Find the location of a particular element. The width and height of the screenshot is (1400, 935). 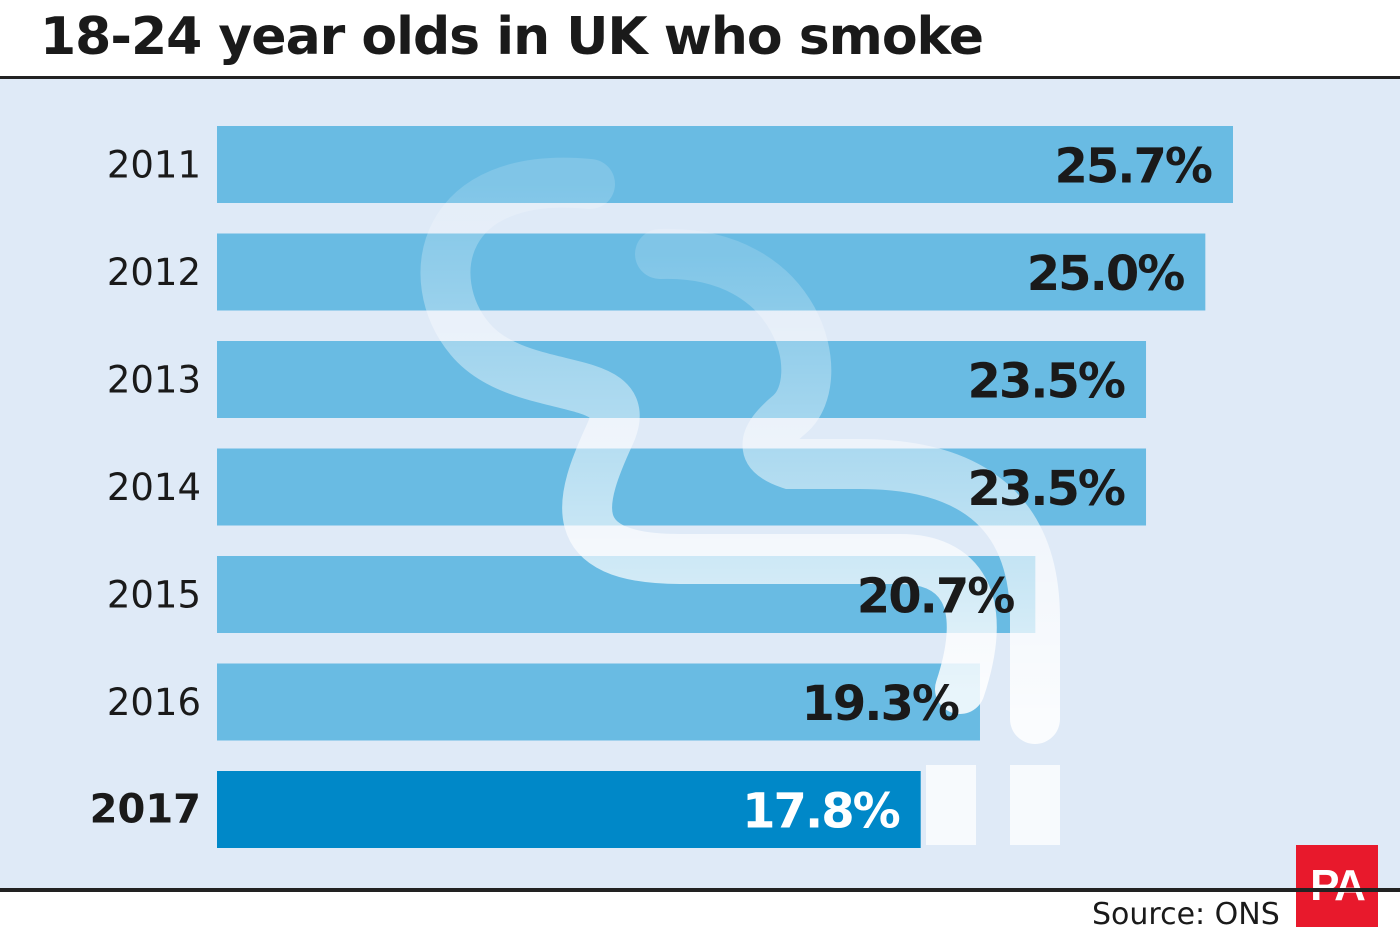

category-label-2017: 2017 is located at coordinates (145, 810).